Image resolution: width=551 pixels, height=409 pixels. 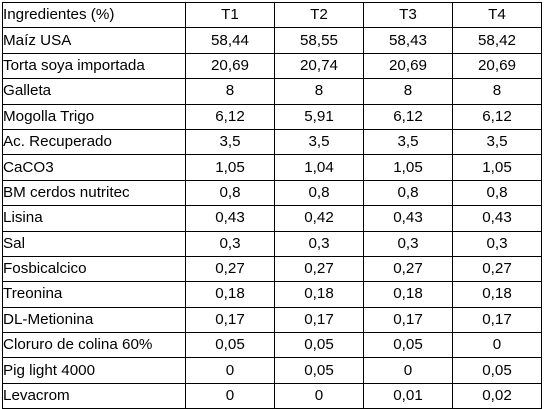 What do you see at coordinates (94, 345) in the screenshot?
I see `ingredient-name-cell: Cloruro de colina 60%` at bounding box center [94, 345].